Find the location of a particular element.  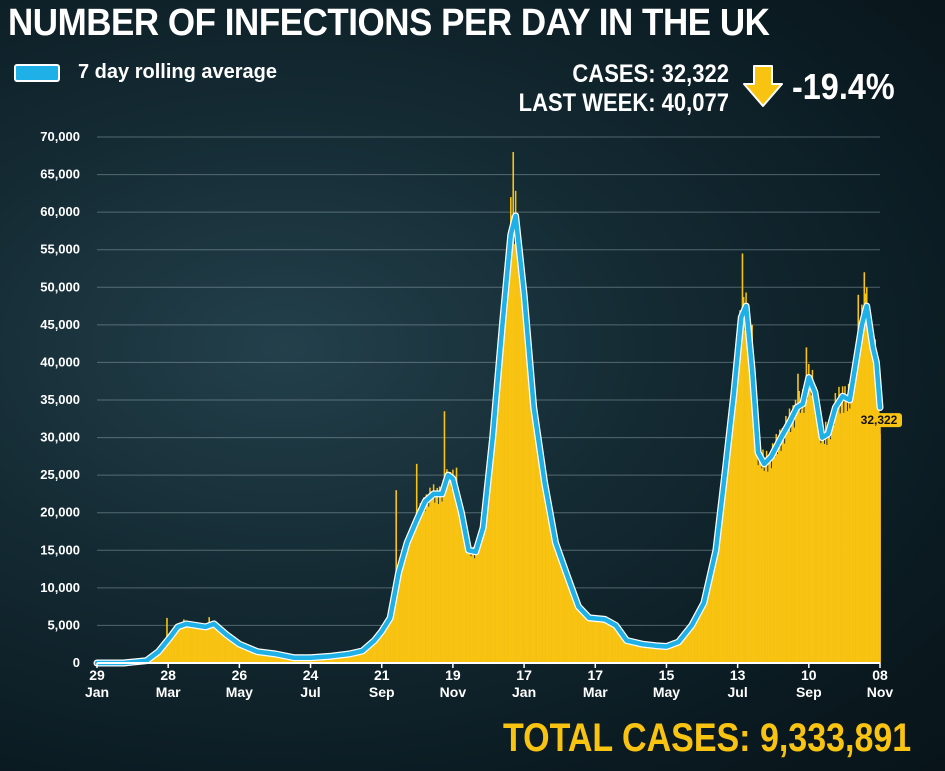

cases-stat: CASES: 32,322 is located at coordinates (650, 74).